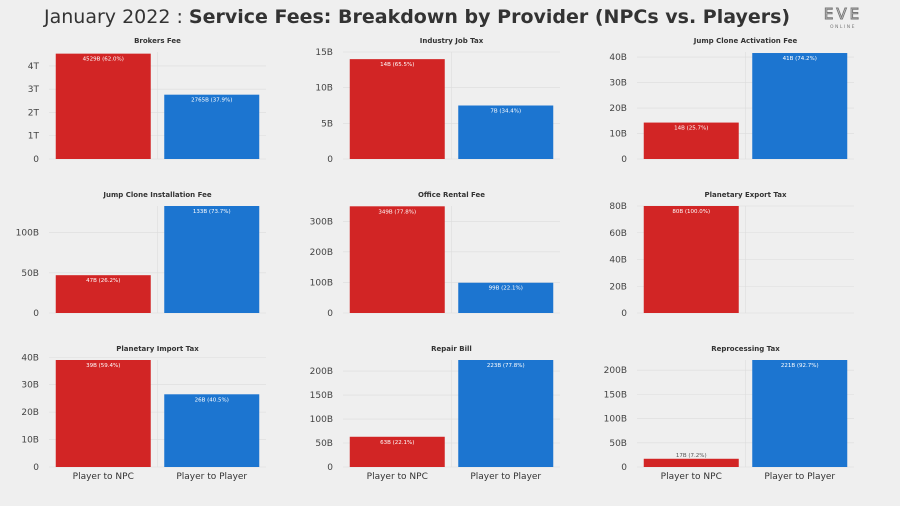  I want to click on chart-title: Jump Clone Installation Fee, so click(156, 195).